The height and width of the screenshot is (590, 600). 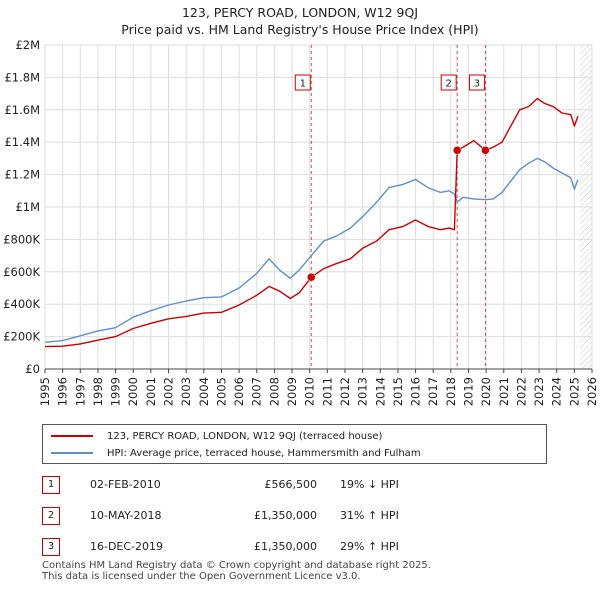 I want to click on x-tick-label: 1998, so click(x=98, y=391).